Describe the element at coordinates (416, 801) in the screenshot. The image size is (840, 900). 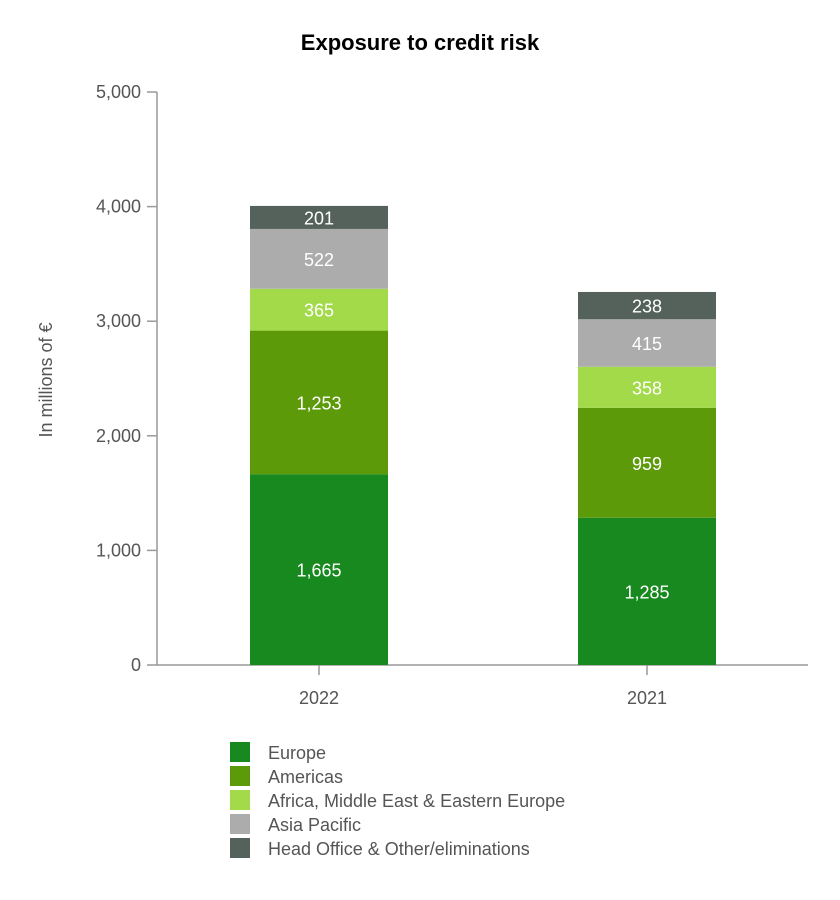
I see `legend-label: Africa, Middle East & Eastern Europe` at that location.